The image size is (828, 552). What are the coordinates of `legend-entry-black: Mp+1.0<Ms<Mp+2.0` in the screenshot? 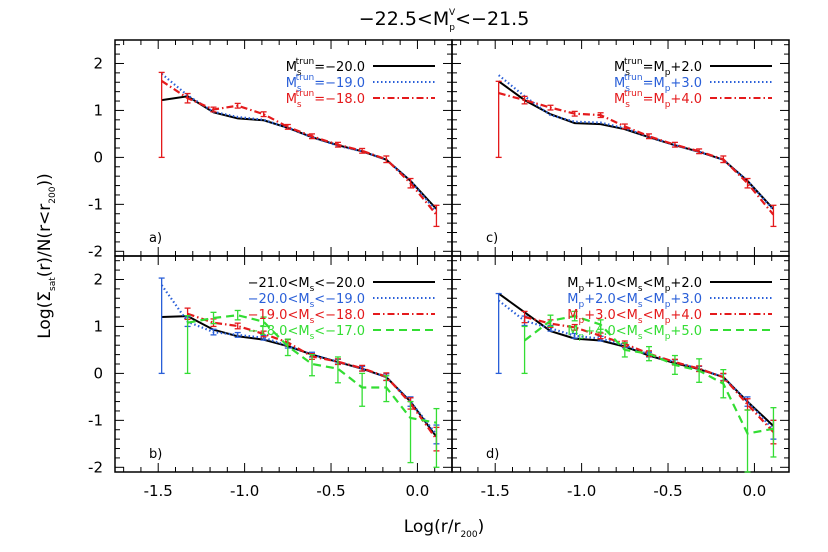 It's located at (634, 285).